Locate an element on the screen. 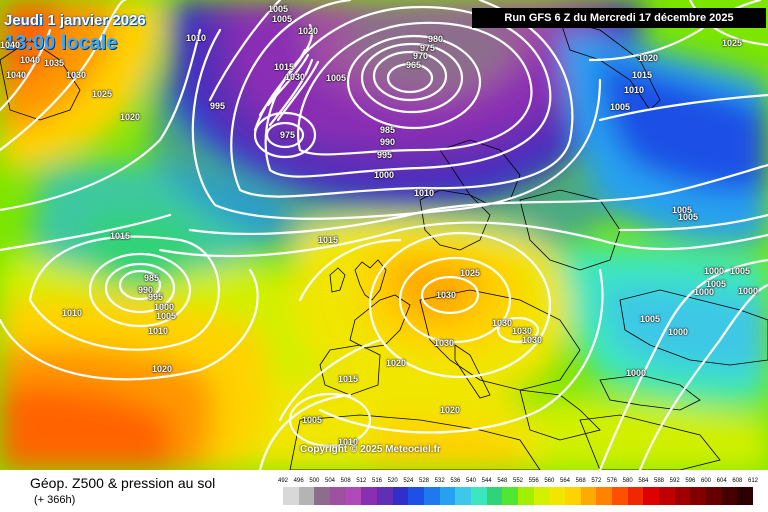 The image size is (768, 512). legend-value: 608 is located at coordinates (737, 481).